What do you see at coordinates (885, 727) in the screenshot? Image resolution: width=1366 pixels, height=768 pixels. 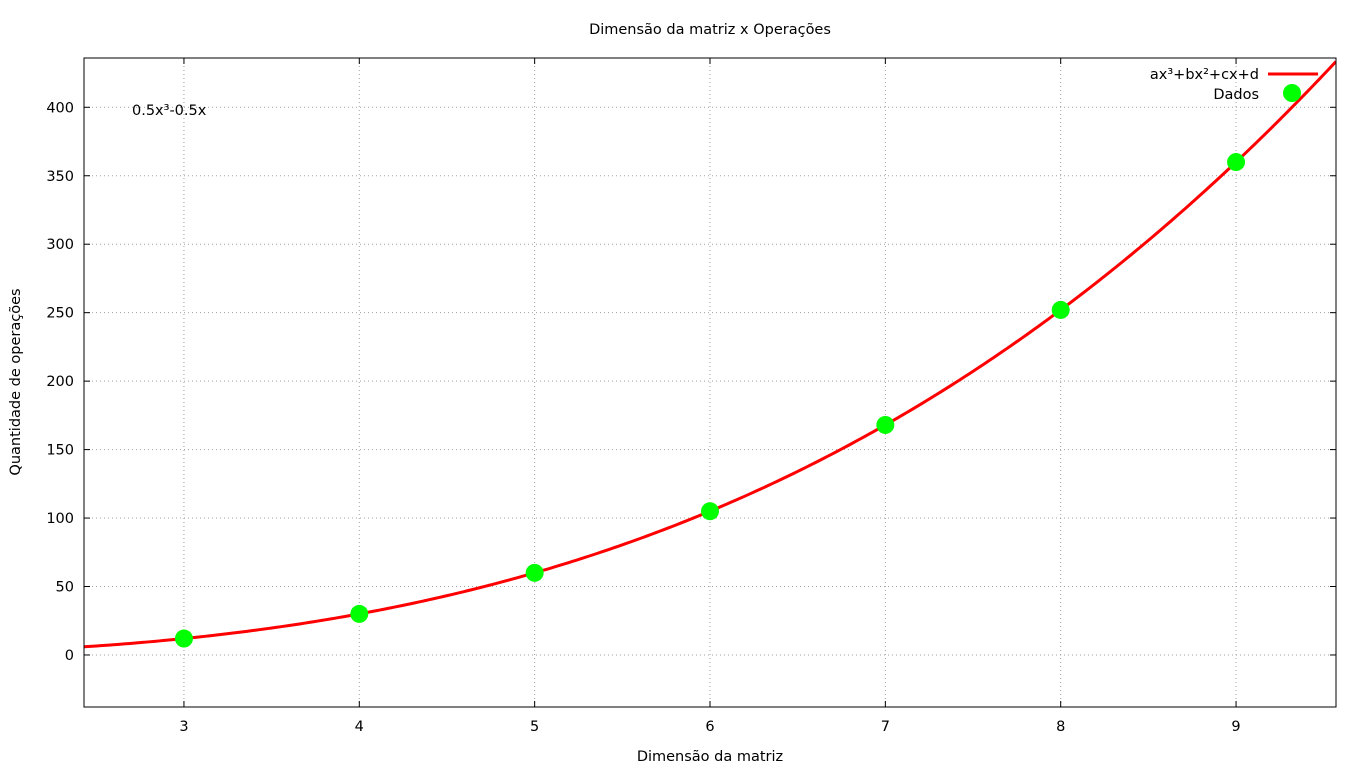 I see `x-tick-label: 7` at bounding box center [885, 727].